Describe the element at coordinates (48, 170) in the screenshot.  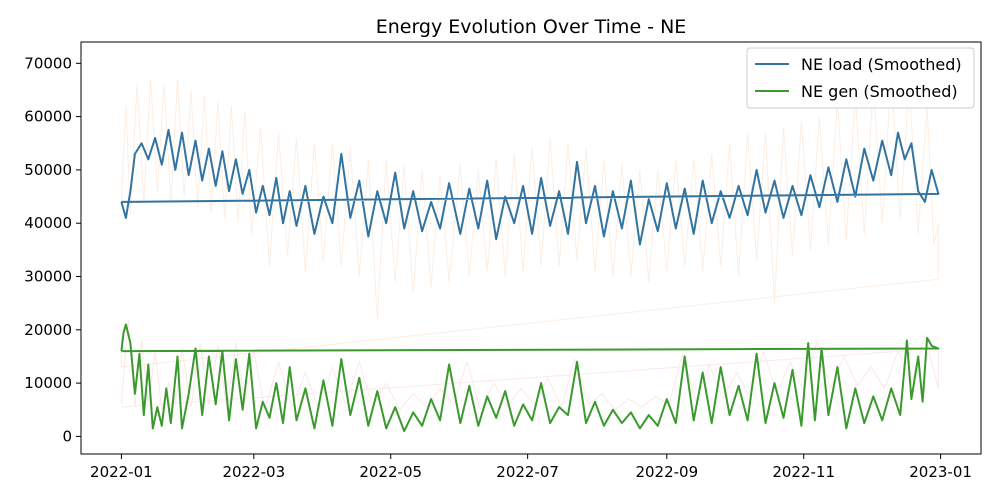
I see `y-tick-label: 50000` at that location.